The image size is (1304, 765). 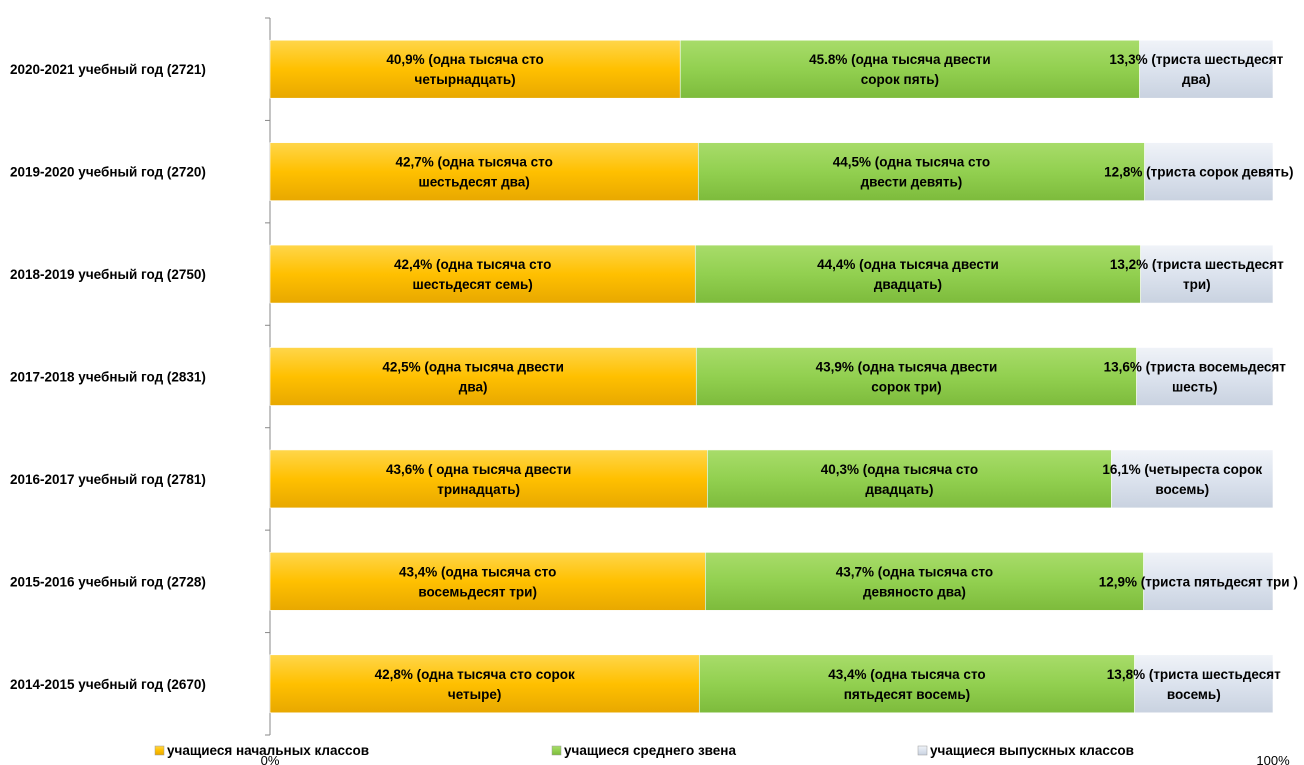 What do you see at coordinates (472, 264) in the screenshot?
I see `data-label: 42,4% (одна тысяча сто` at bounding box center [472, 264].